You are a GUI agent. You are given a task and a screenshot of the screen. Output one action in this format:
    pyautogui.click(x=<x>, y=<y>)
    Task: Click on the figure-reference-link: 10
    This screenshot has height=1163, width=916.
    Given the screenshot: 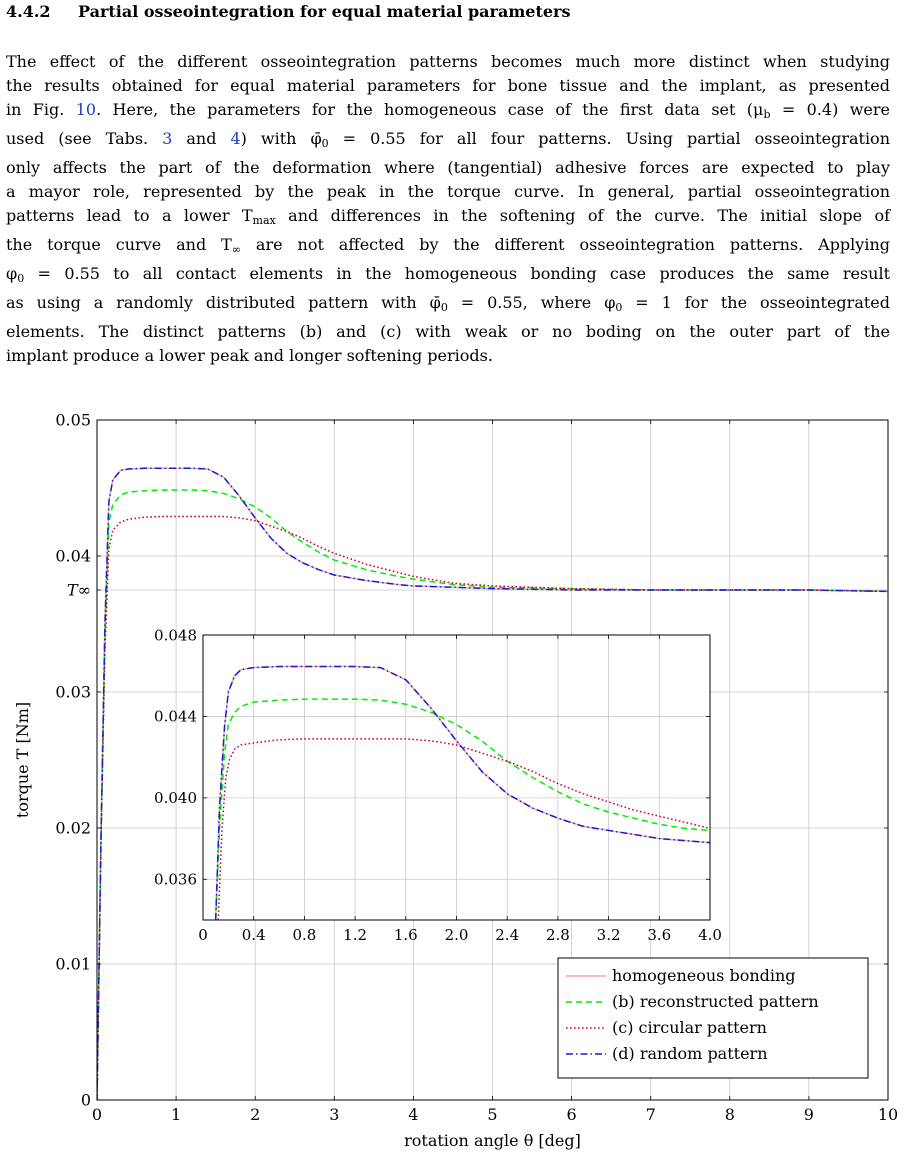 What is the action you would take?
    pyautogui.click(x=86, y=109)
    